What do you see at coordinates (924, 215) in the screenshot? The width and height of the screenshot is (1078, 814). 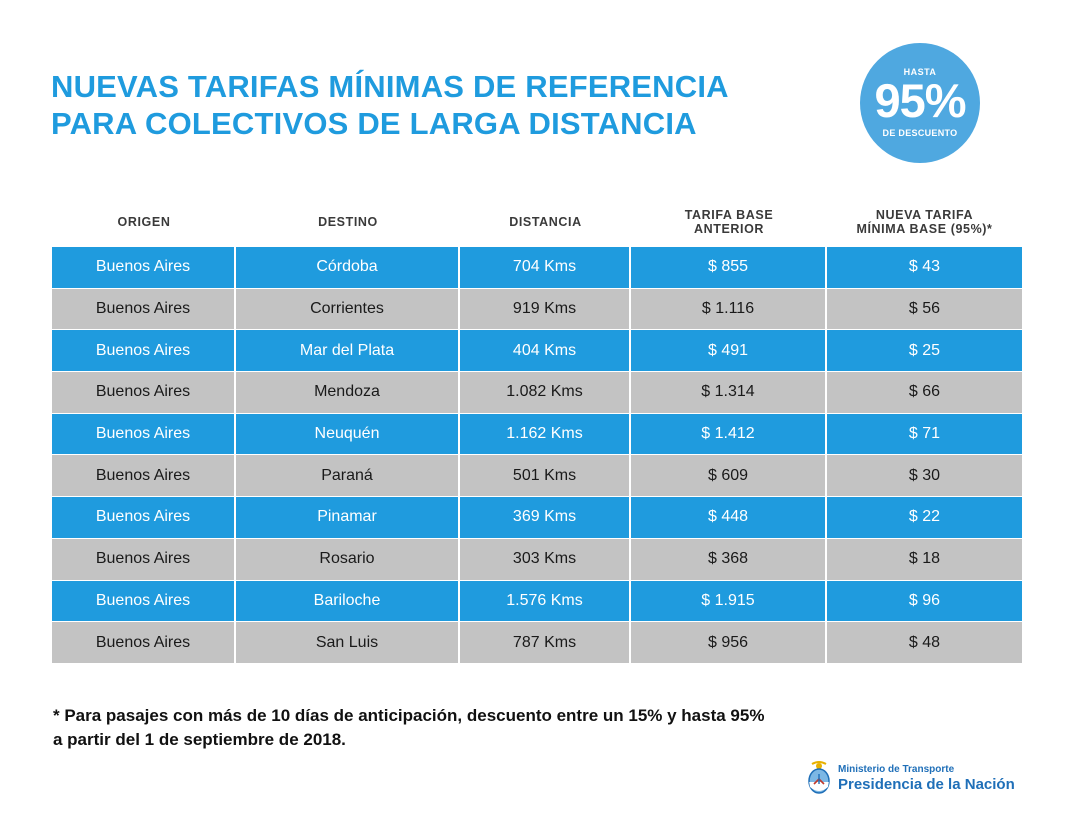 I see `header-nueva-tarifa-line-1: NUEVA TARIFA` at bounding box center [924, 215].